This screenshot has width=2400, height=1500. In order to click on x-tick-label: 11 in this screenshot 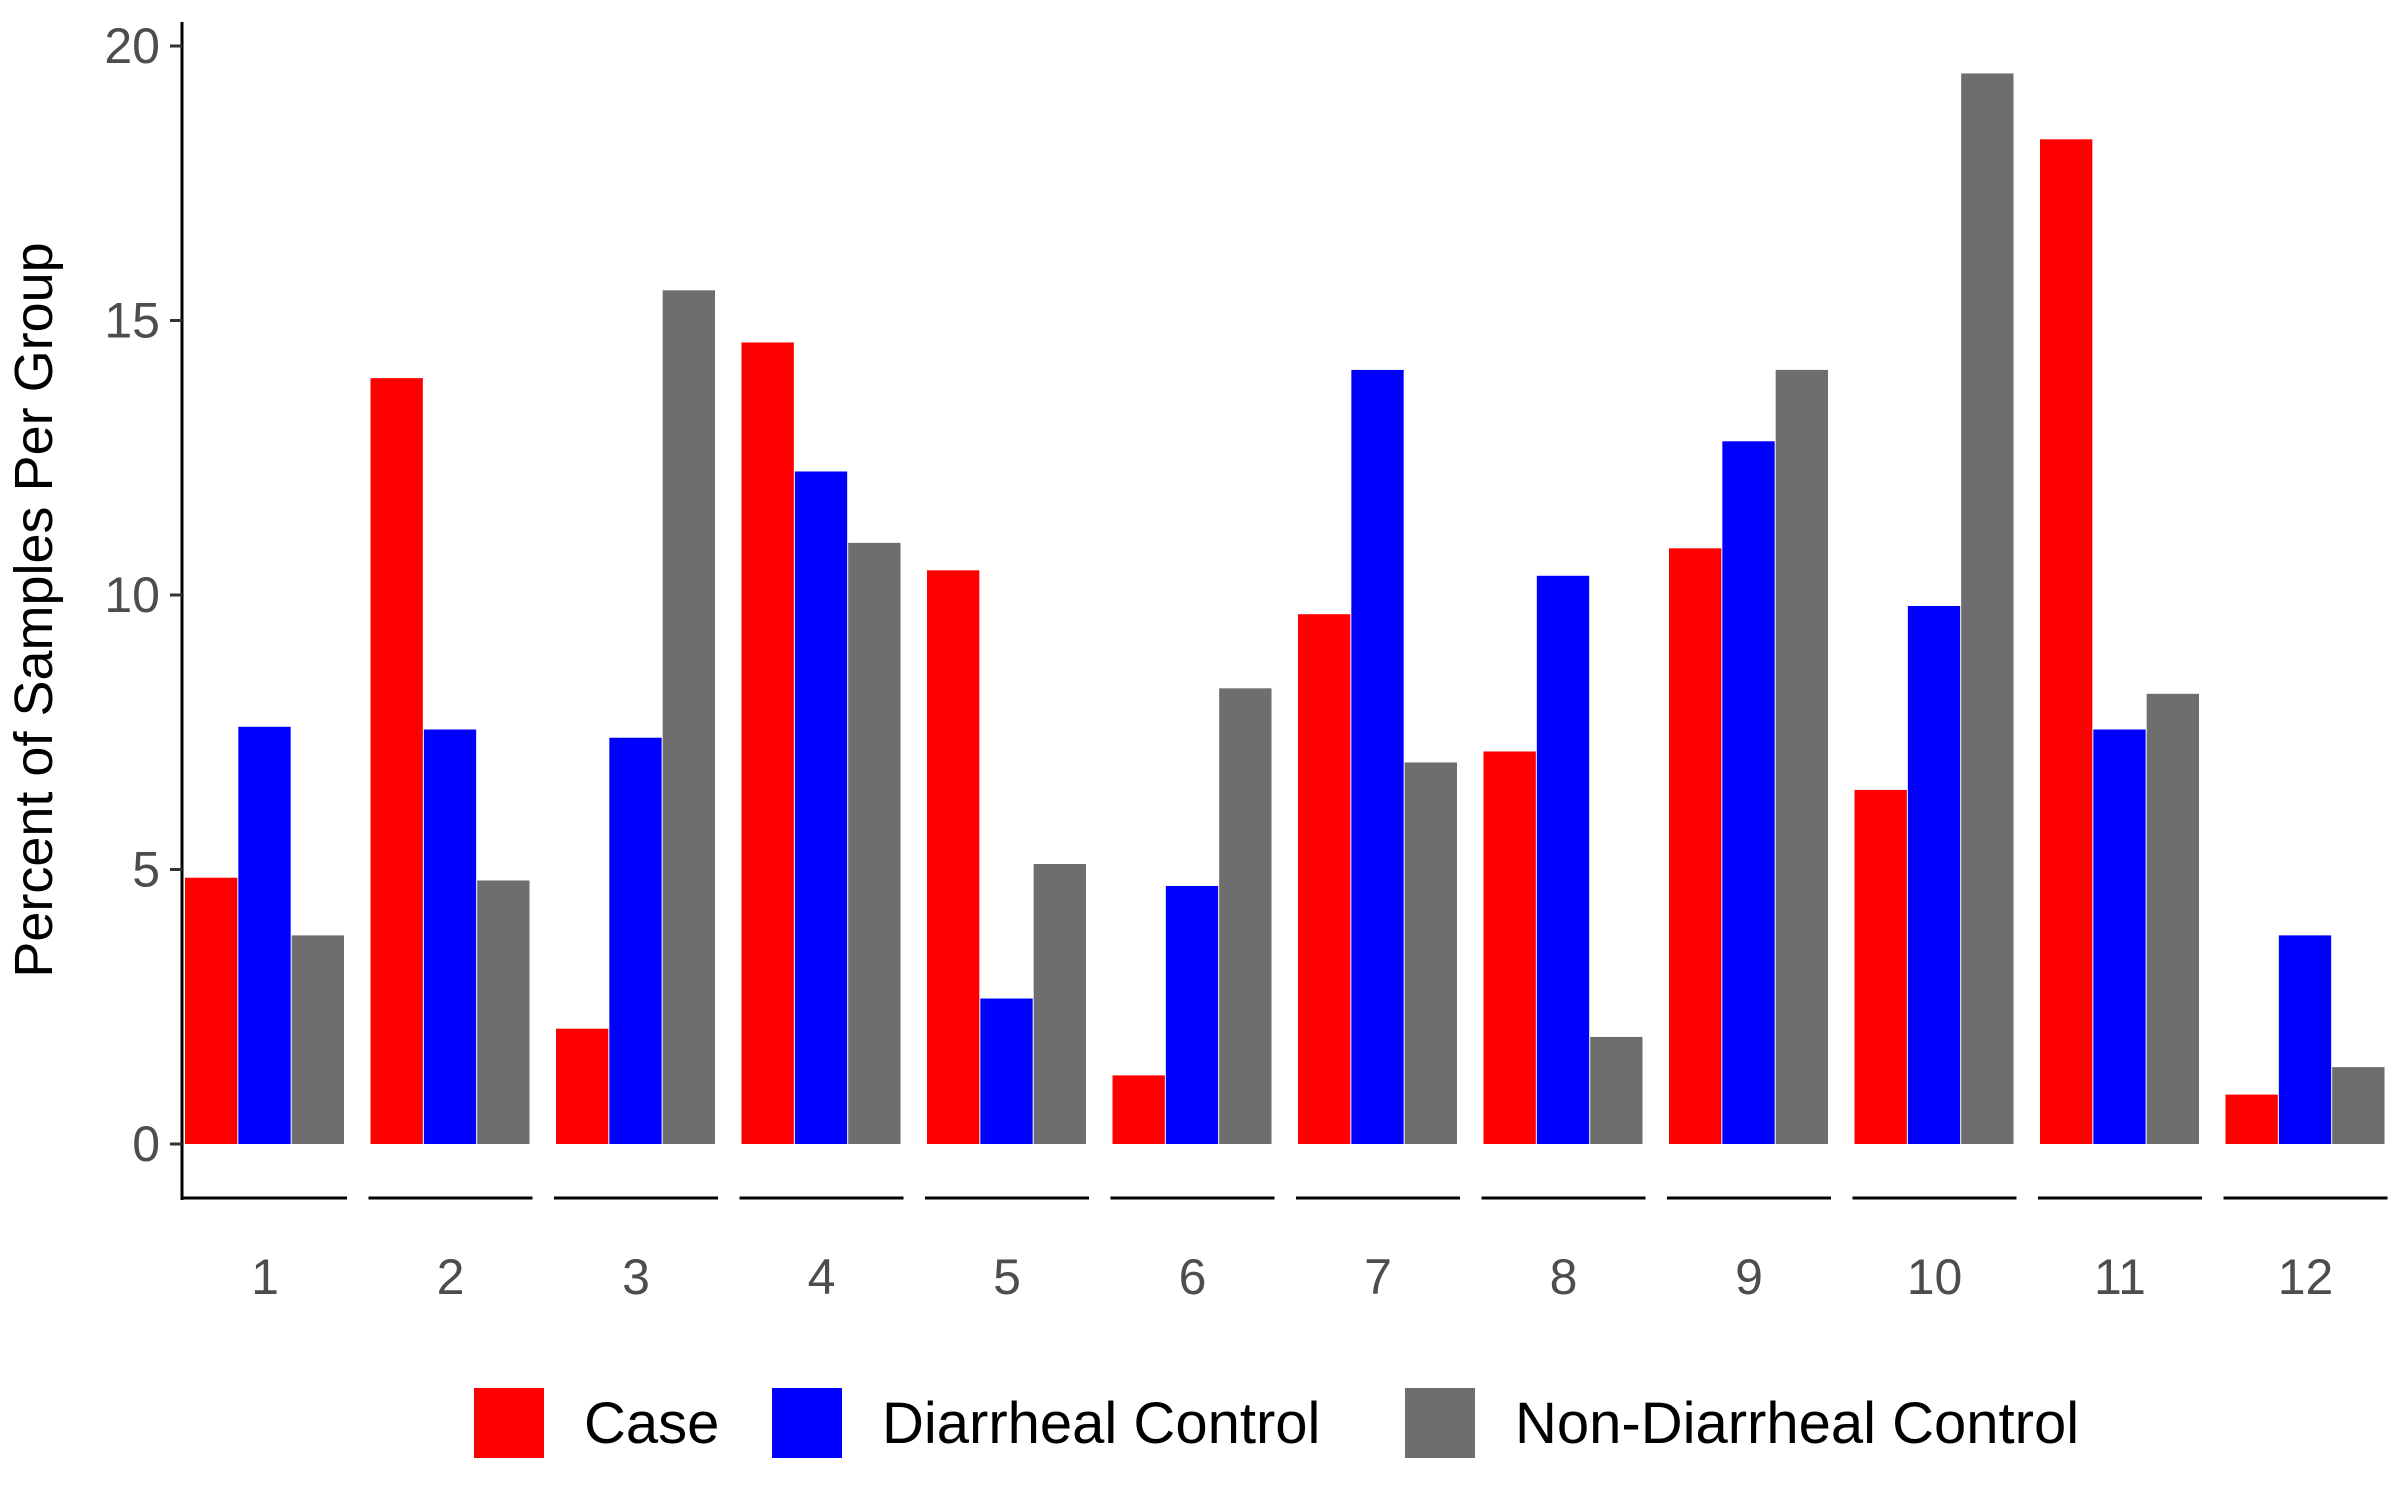, I will do `click(2120, 1277)`.